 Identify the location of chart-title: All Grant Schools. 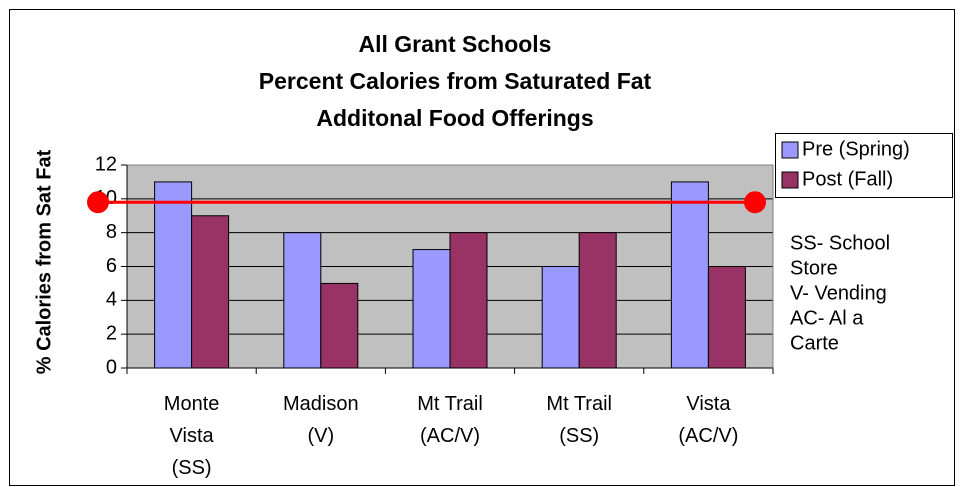
(455, 44).